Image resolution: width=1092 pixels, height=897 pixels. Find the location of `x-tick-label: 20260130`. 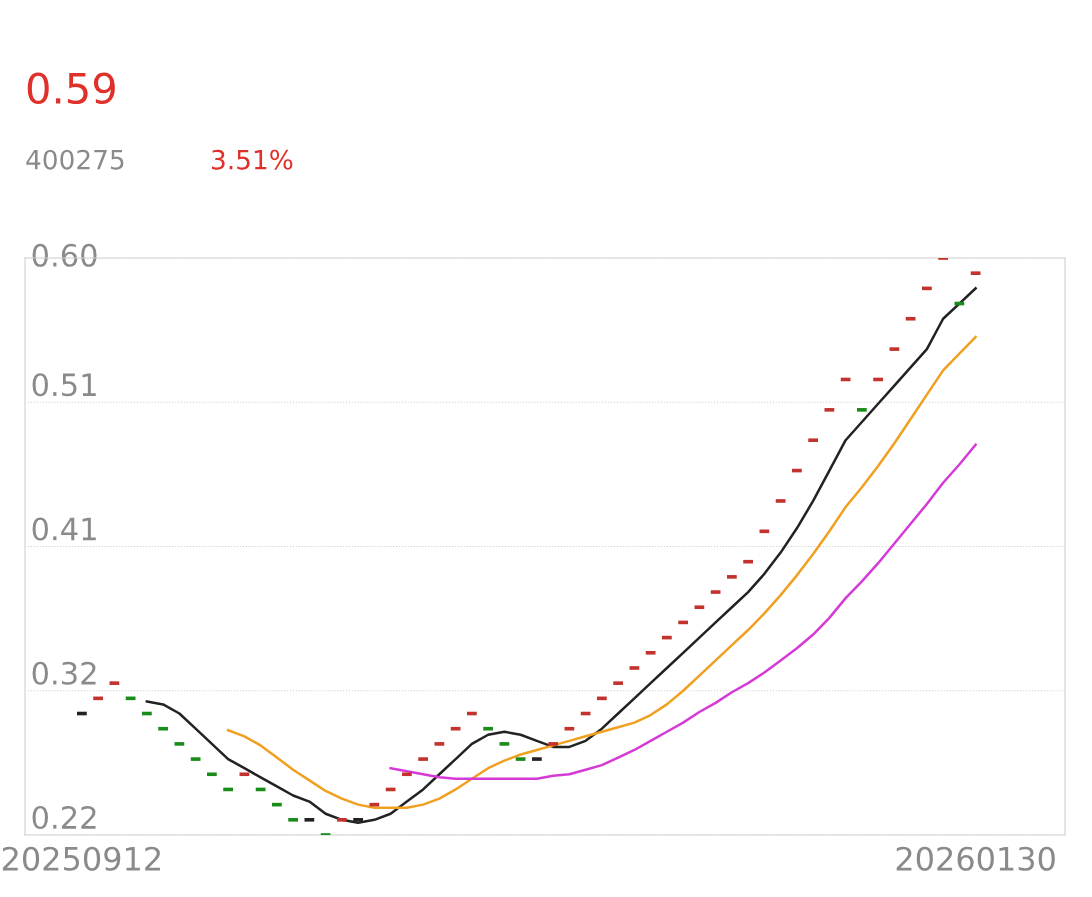

x-tick-label: 20260130 is located at coordinates (975, 858).